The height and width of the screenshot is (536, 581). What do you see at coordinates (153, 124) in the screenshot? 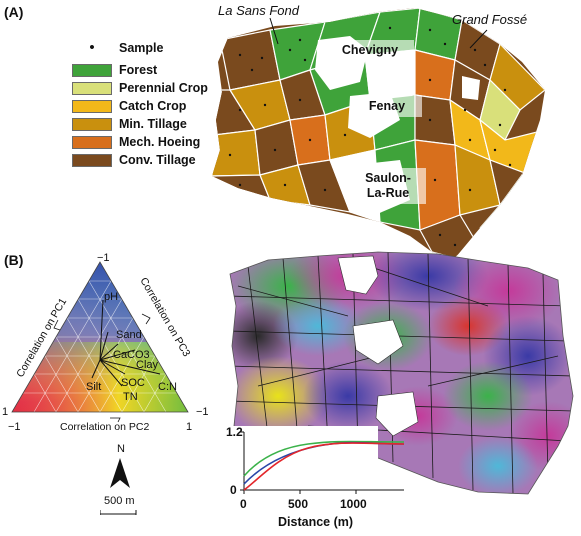
I see `legend-label: Min. Tillage` at bounding box center [153, 124].